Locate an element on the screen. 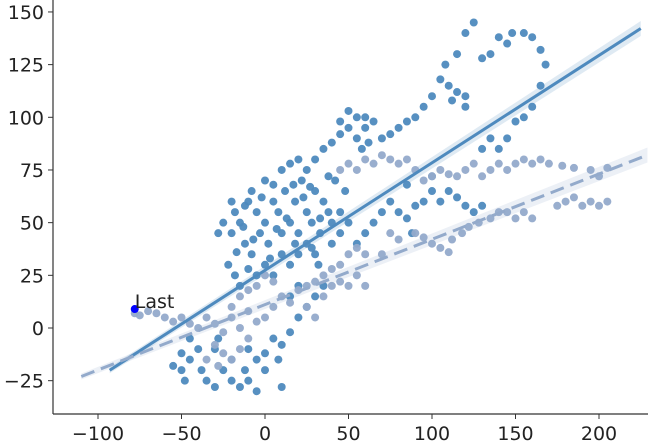 Image resolution: width=648 pixels, height=443 pixels. x-tick-label: 0 is located at coordinates (265, 433).